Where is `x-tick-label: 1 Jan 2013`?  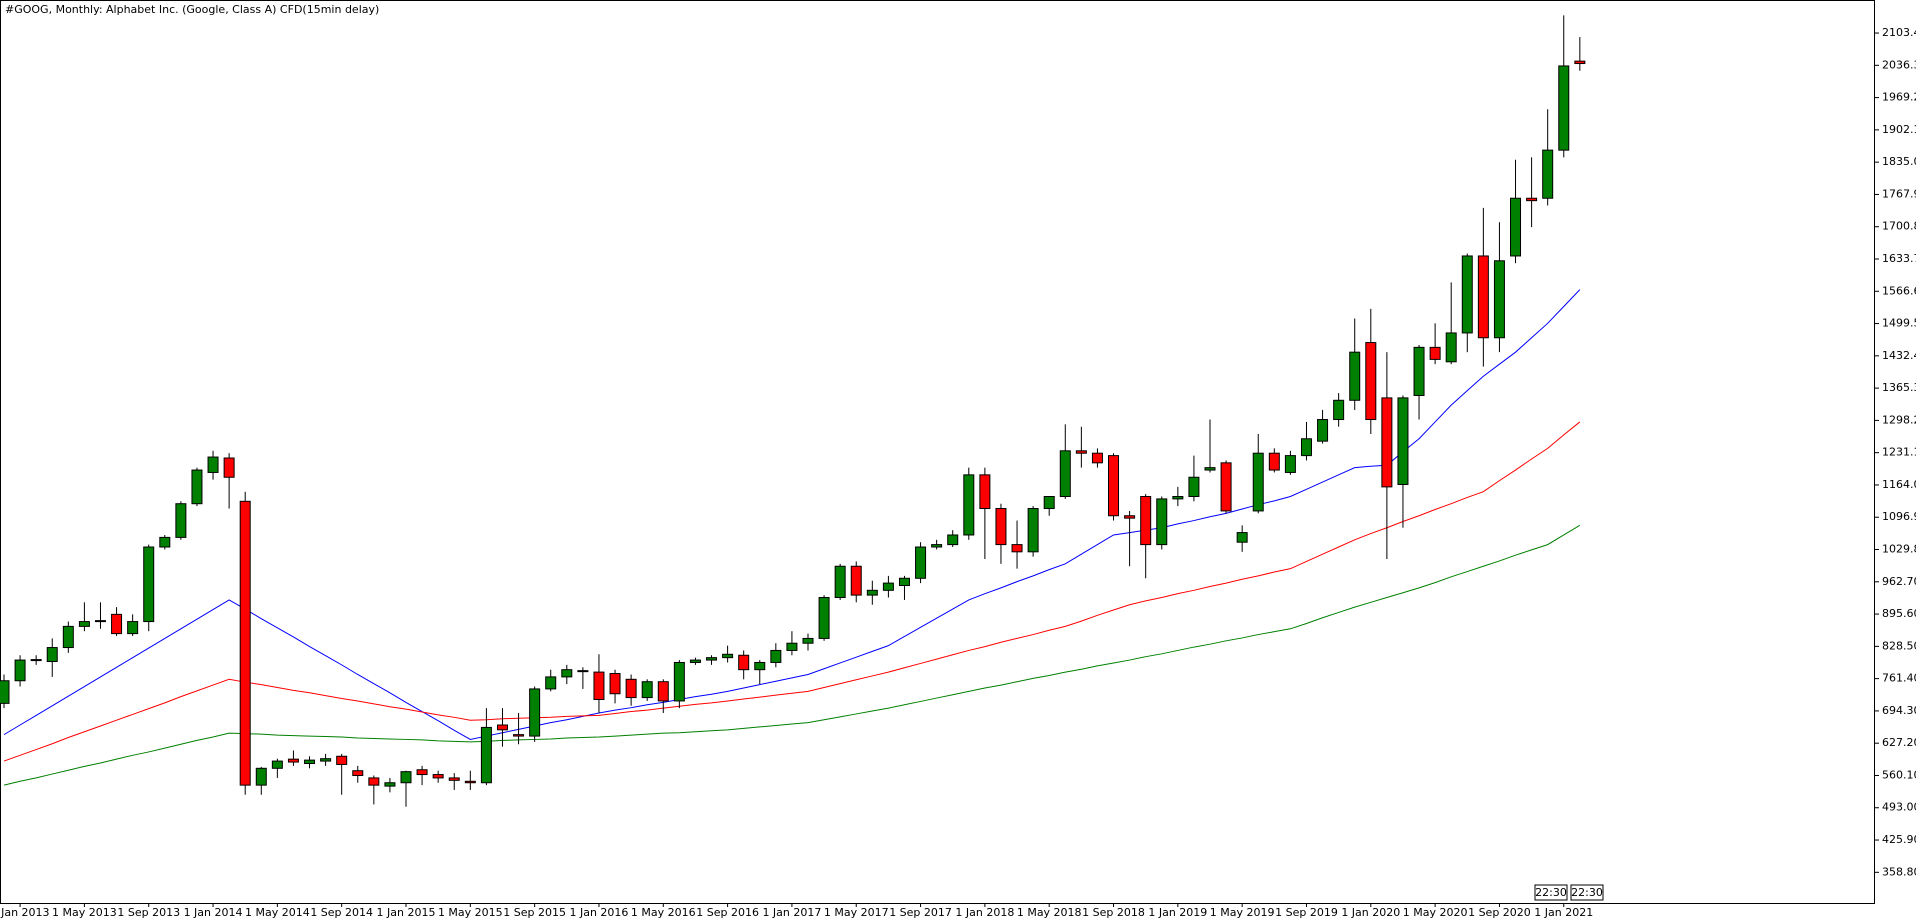
x-tick-label: 1 Jan 2013 is located at coordinates (25, 912).